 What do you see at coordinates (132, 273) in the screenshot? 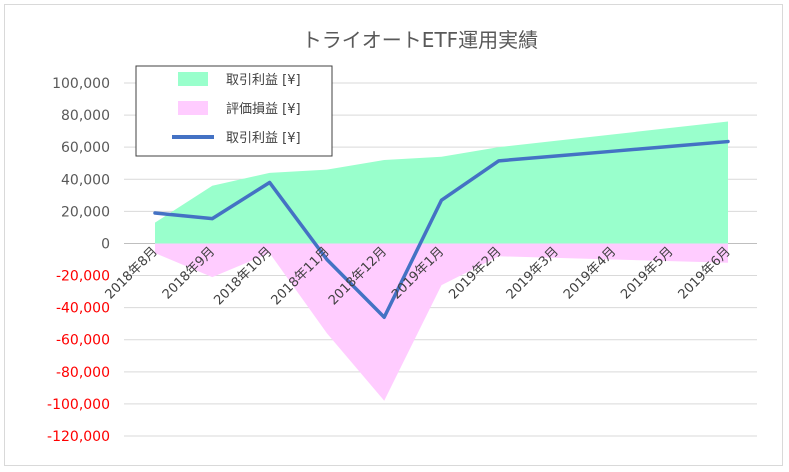
I see `x-tick-label: 2018年8月` at bounding box center [132, 273].